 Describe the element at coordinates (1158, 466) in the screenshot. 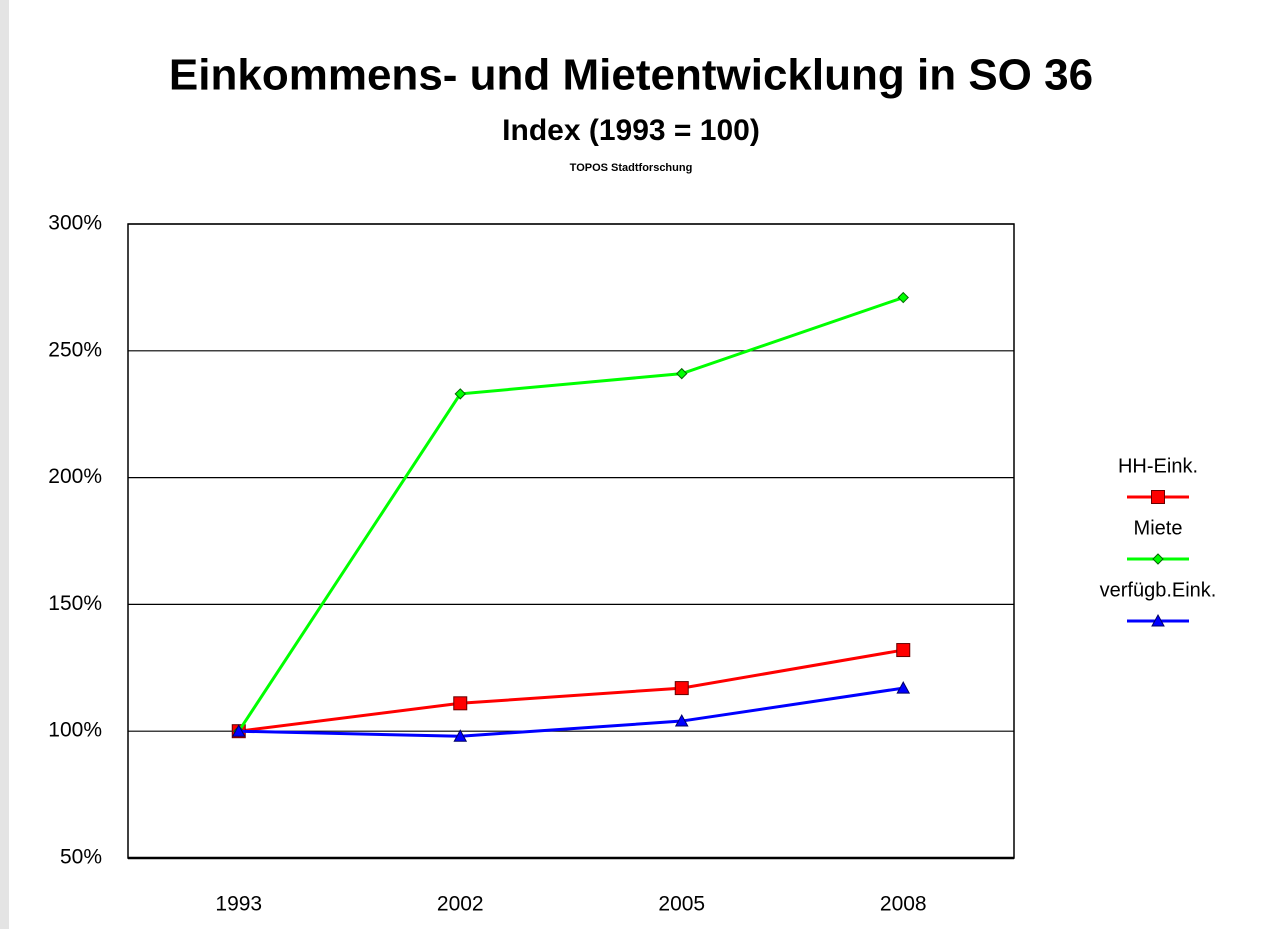

I see `legend-label: HH-Eink.` at that location.